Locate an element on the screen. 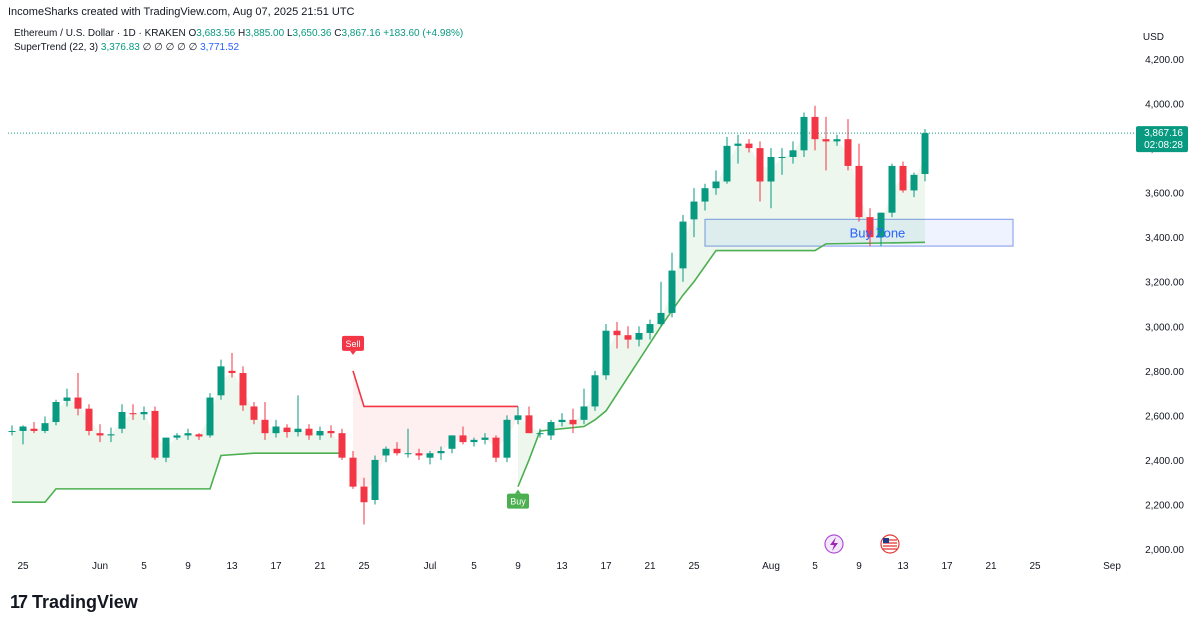  last-price-value: 3,867.16 is located at coordinates (1163, 133).